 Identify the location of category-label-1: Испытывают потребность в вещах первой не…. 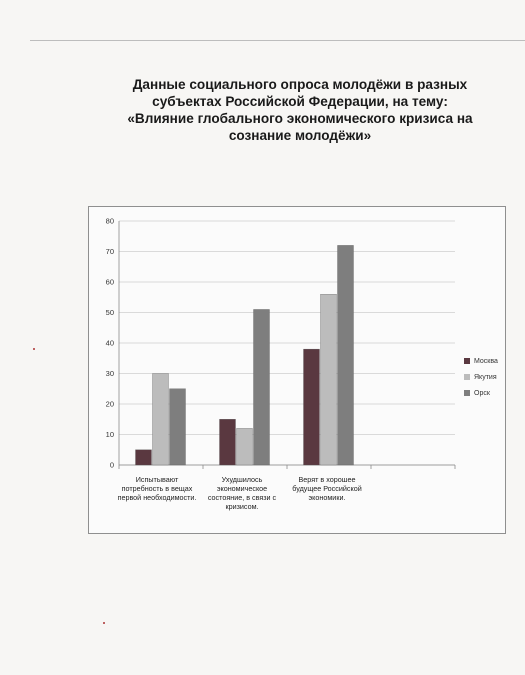
(157, 488).